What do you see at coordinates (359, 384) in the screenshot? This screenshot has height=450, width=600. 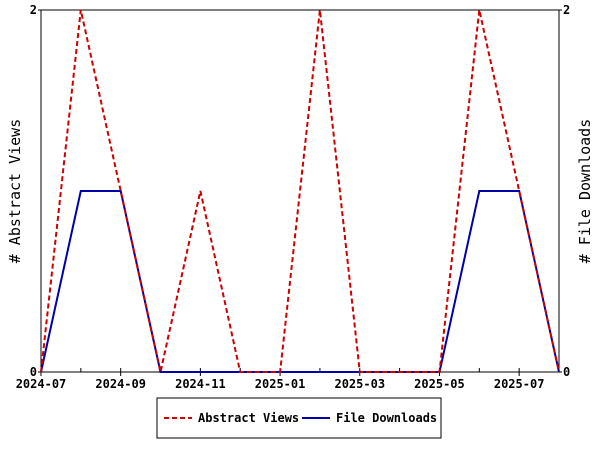 I see `x-tick-label: 2025-03` at bounding box center [359, 384].